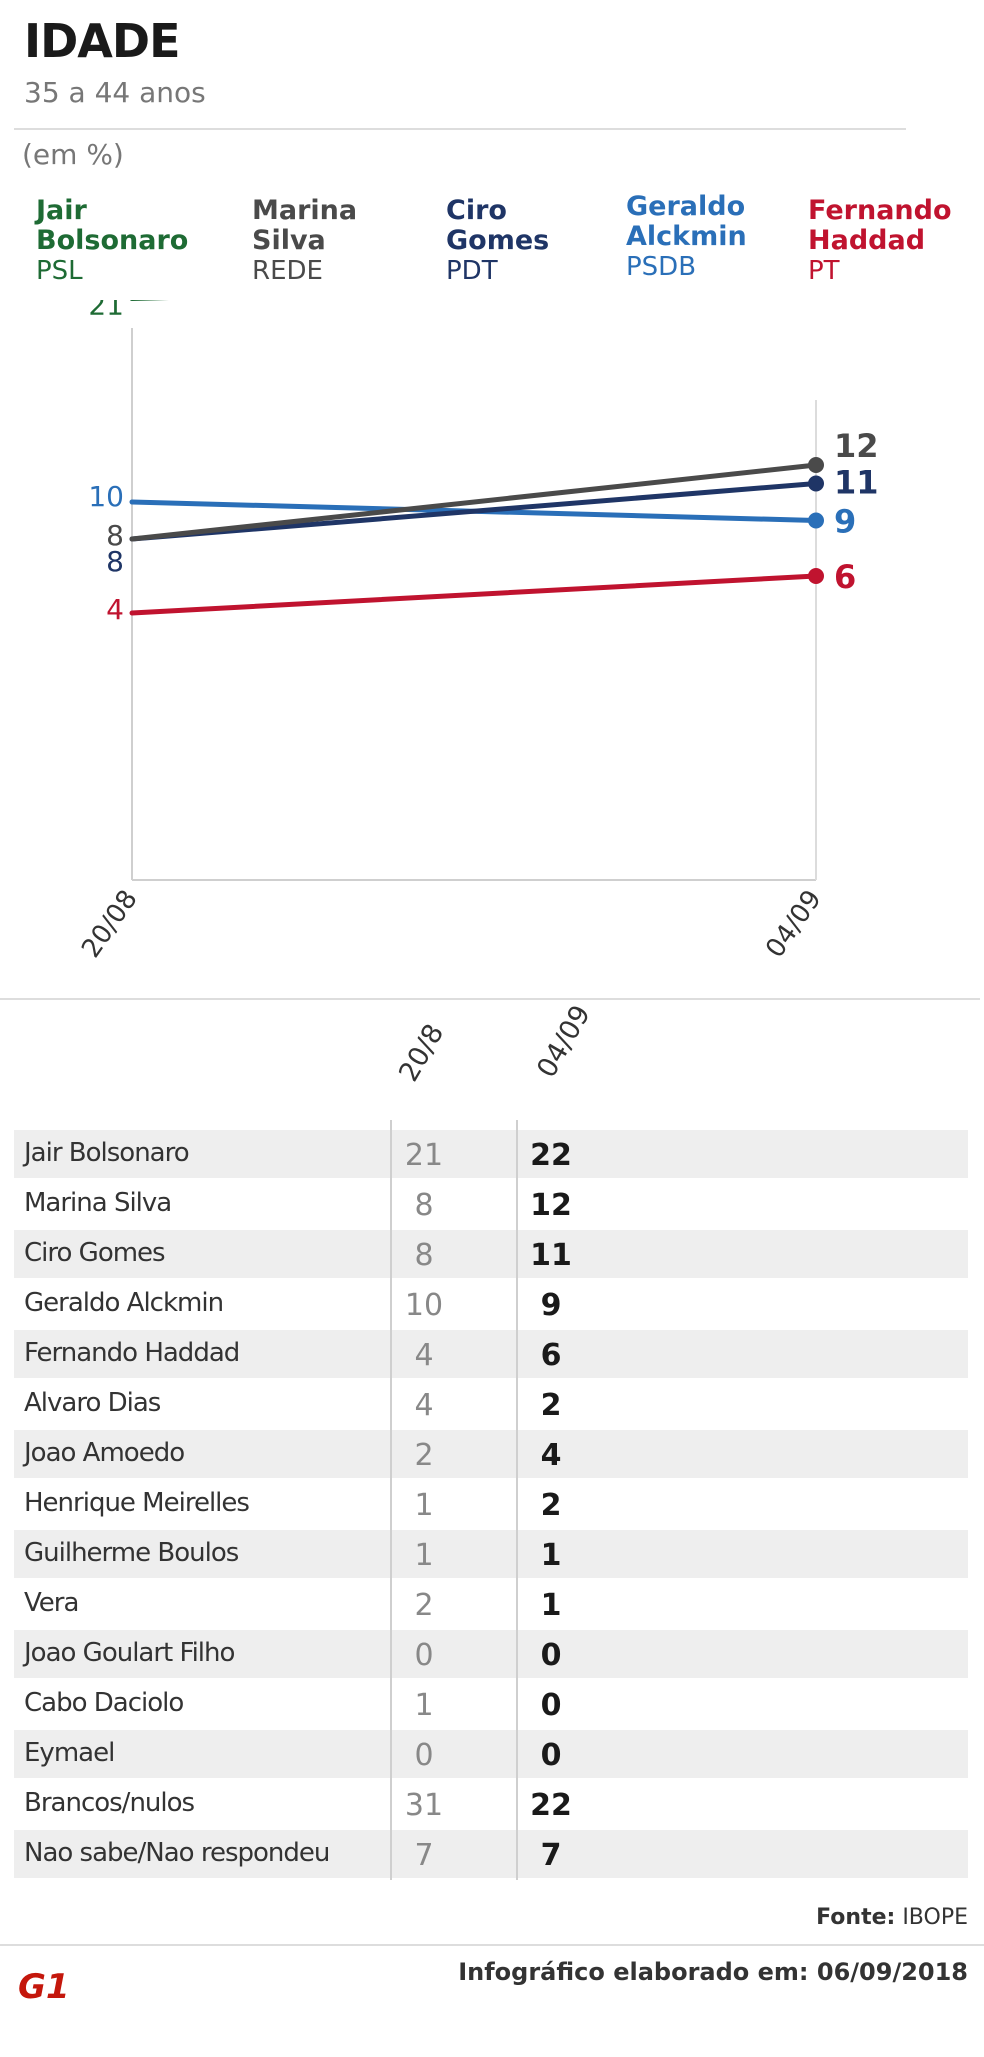 This screenshot has width=984, height=2057. What do you see at coordinates (845, 522) in the screenshot?
I see `data-label-end: 9` at bounding box center [845, 522].